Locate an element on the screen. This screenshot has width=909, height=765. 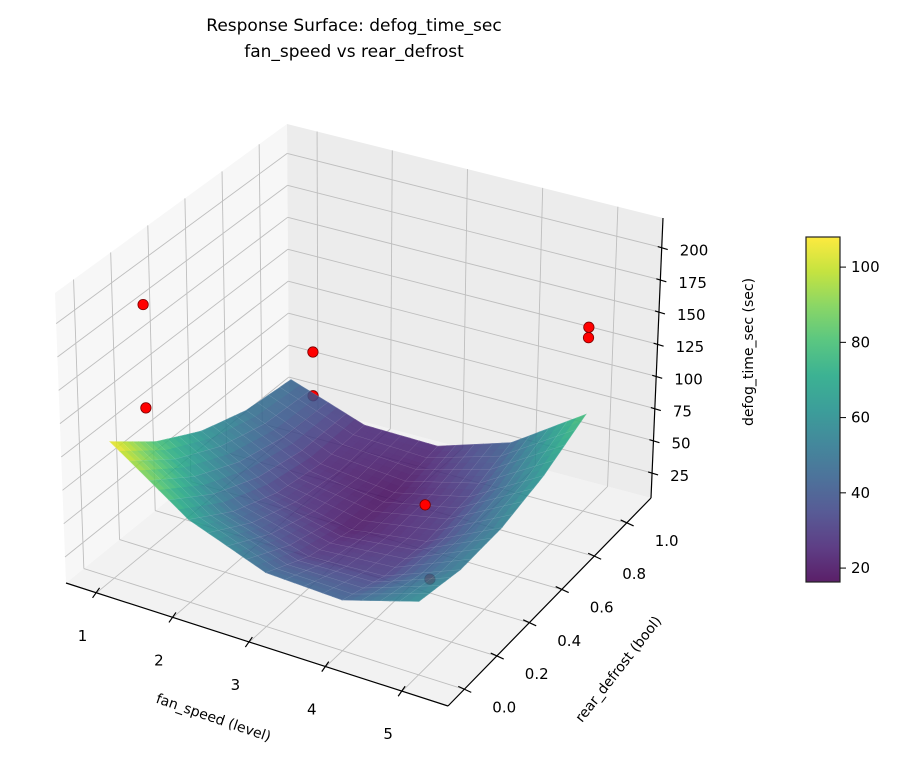
y-axis-line is located at coordinates (549, 602).